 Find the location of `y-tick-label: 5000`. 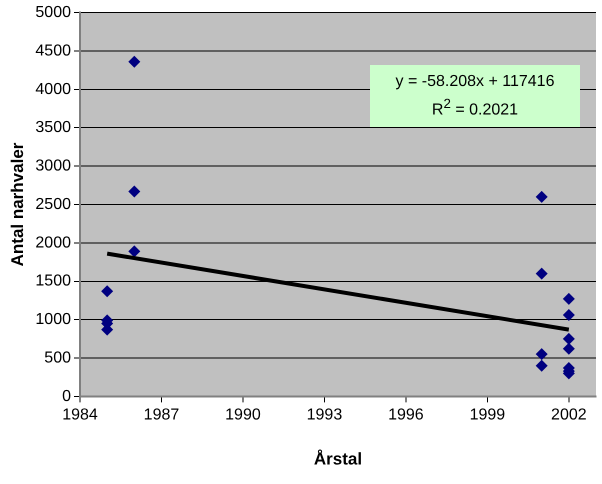

y-tick-label: 5000 is located at coordinates (53, 13).